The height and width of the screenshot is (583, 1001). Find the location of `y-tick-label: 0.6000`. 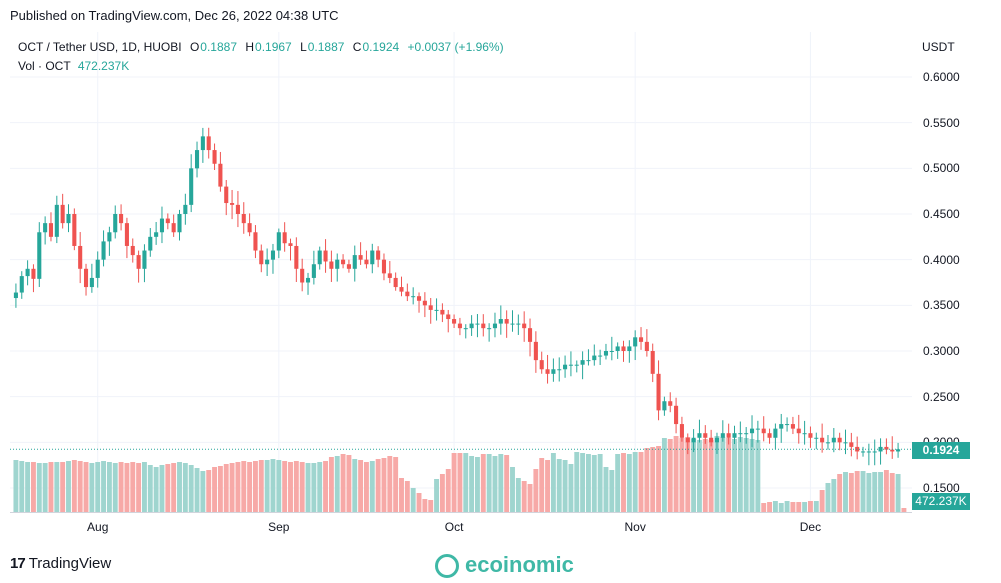

y-tick-label: 0.6000 is located at coordinates (941, 77).